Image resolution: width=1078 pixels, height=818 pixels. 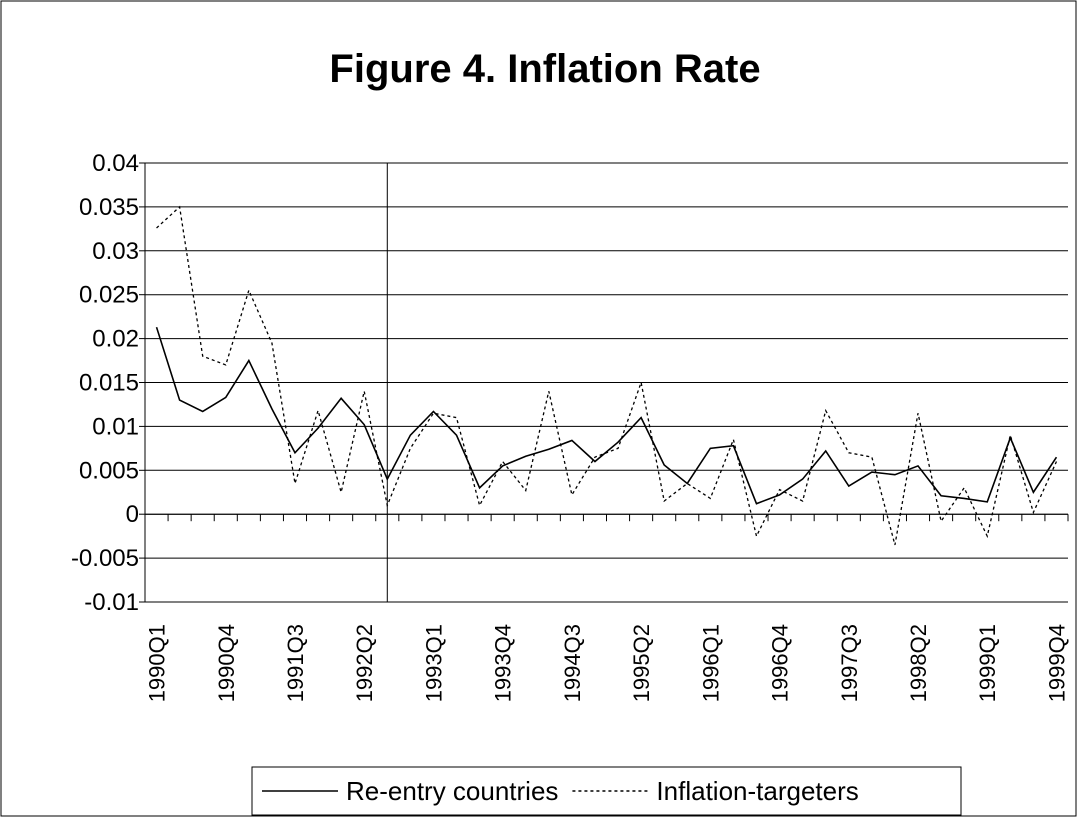 What do you see at coordinates (105, 558) in the screenshot?
I see `y-tick-label: -0.005` at bounding box center [105, 558].